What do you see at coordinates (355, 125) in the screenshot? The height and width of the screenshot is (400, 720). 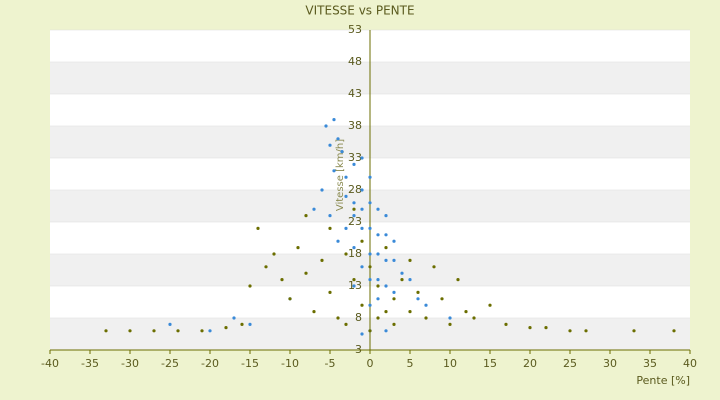 I see `y-tick-label: 38` at bounding box center [355, 125].